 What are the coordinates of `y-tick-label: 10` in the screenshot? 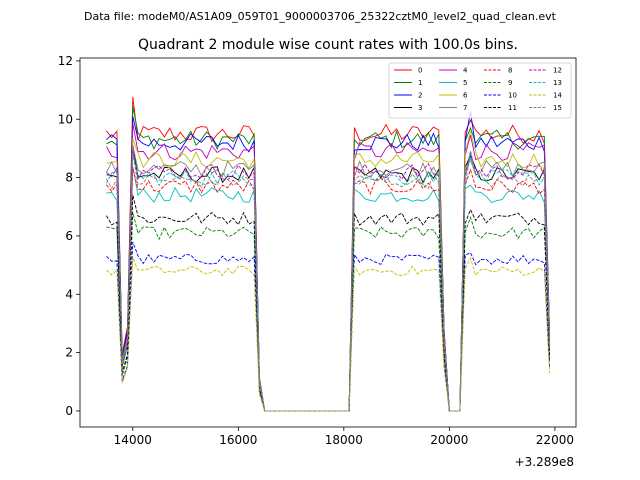 It's located at (65, 119).